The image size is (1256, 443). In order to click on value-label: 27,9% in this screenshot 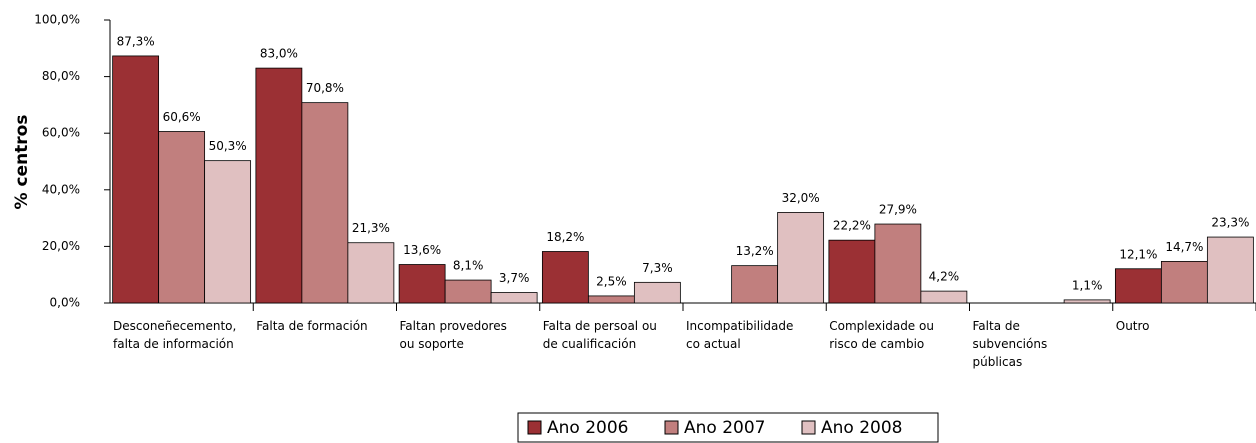, I will do `click(898, 210)`.